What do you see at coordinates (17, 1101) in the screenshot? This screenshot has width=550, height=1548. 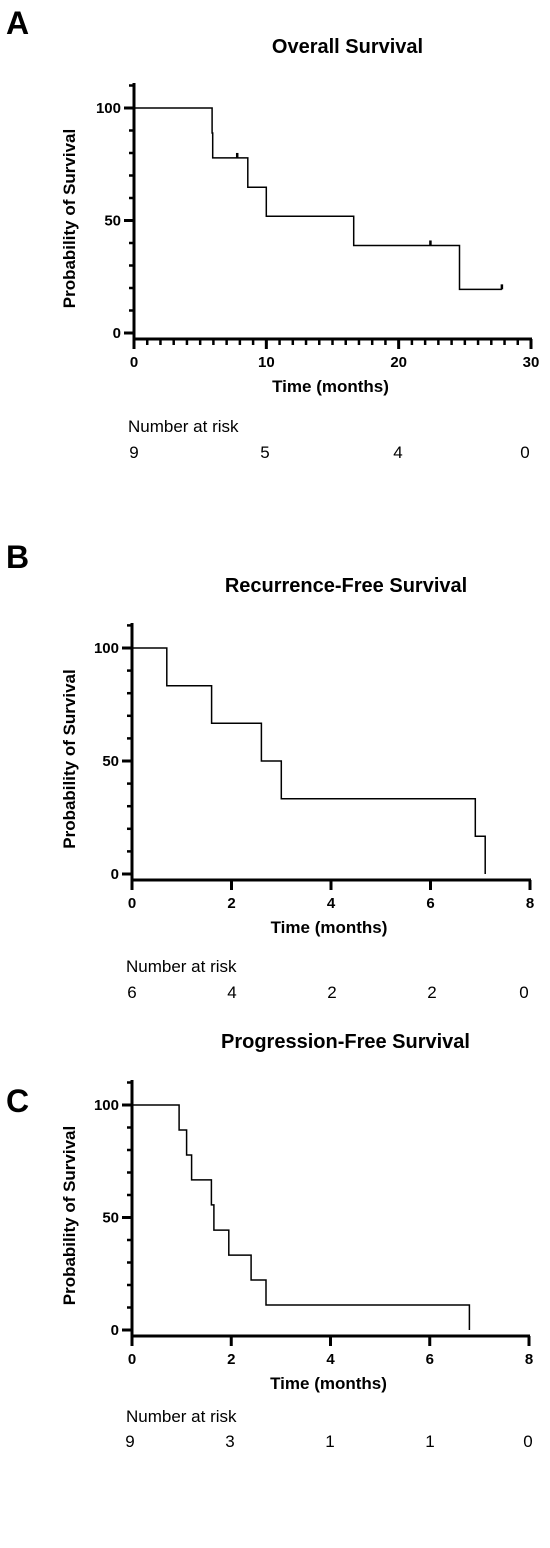 I see `panel-letter: C` at bounding box center [17, 1101].